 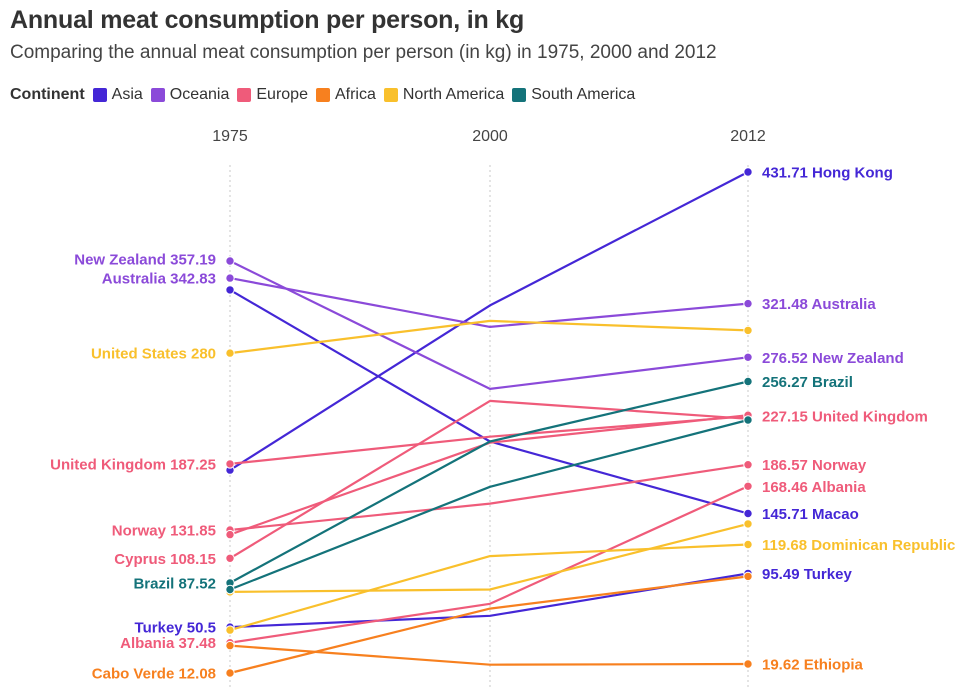 I want to click on legend-item-south-america: South America, so click(x=573, y=95).